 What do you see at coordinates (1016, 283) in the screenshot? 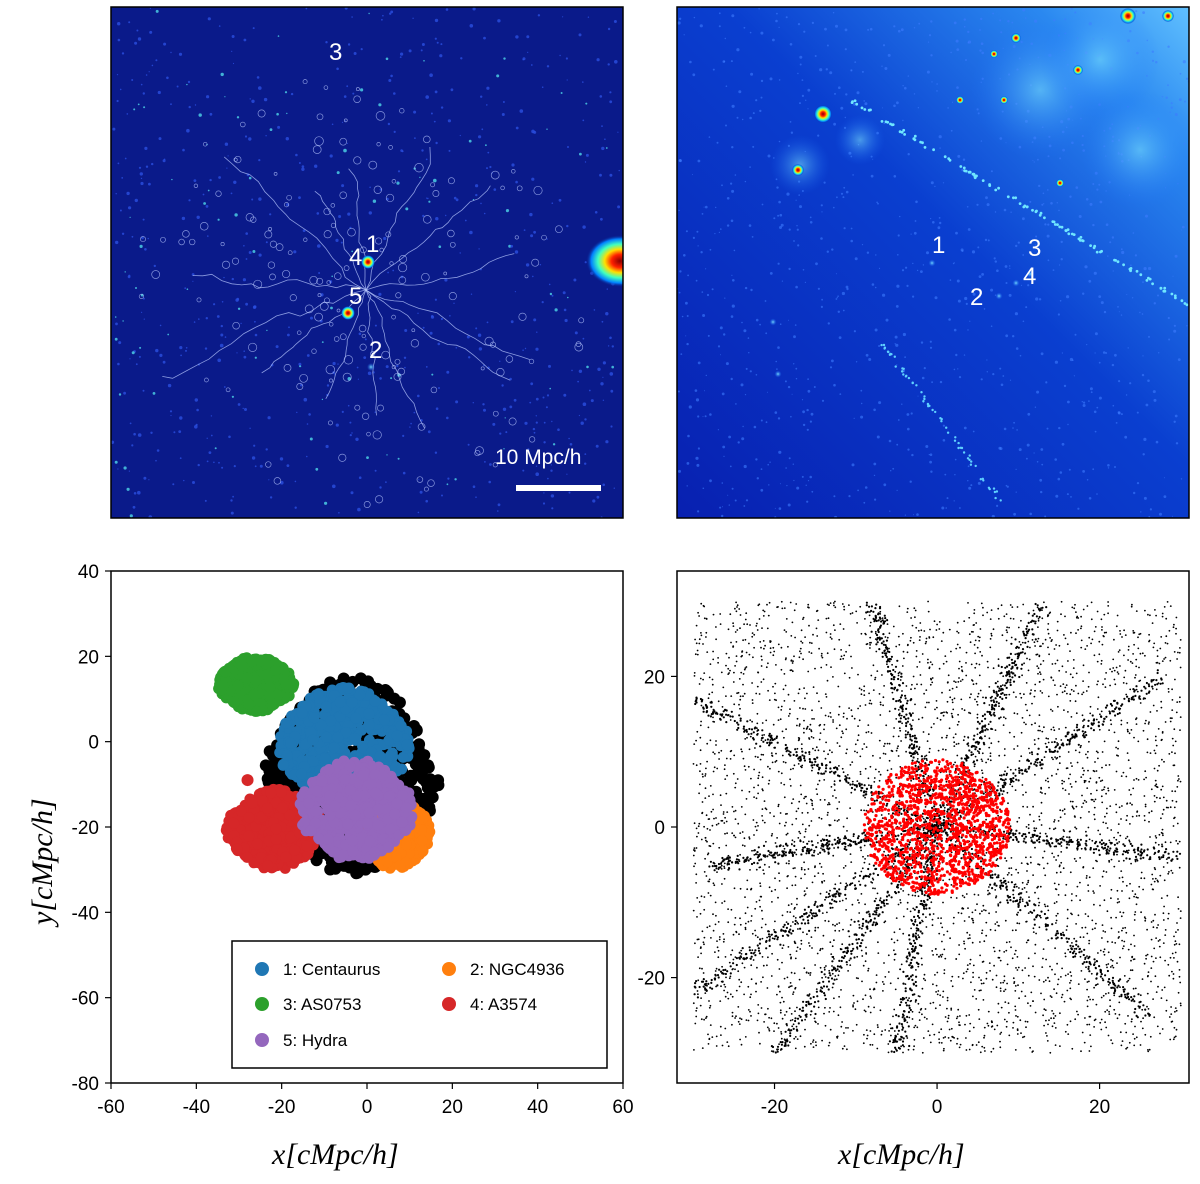
I see `cluster-marker` at bounding box center [1016, 283].